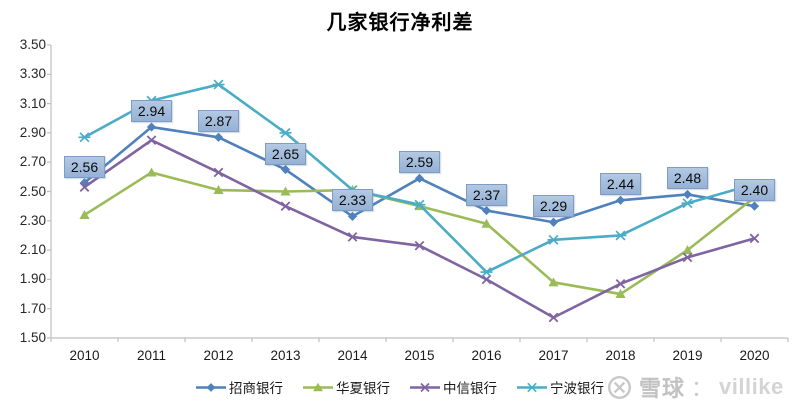 The width and height of the screenshot is (800, 413). Describe the element at coordinates (32, 337) in the screenshot. I see `y-tick-label: 1.50` at that location.